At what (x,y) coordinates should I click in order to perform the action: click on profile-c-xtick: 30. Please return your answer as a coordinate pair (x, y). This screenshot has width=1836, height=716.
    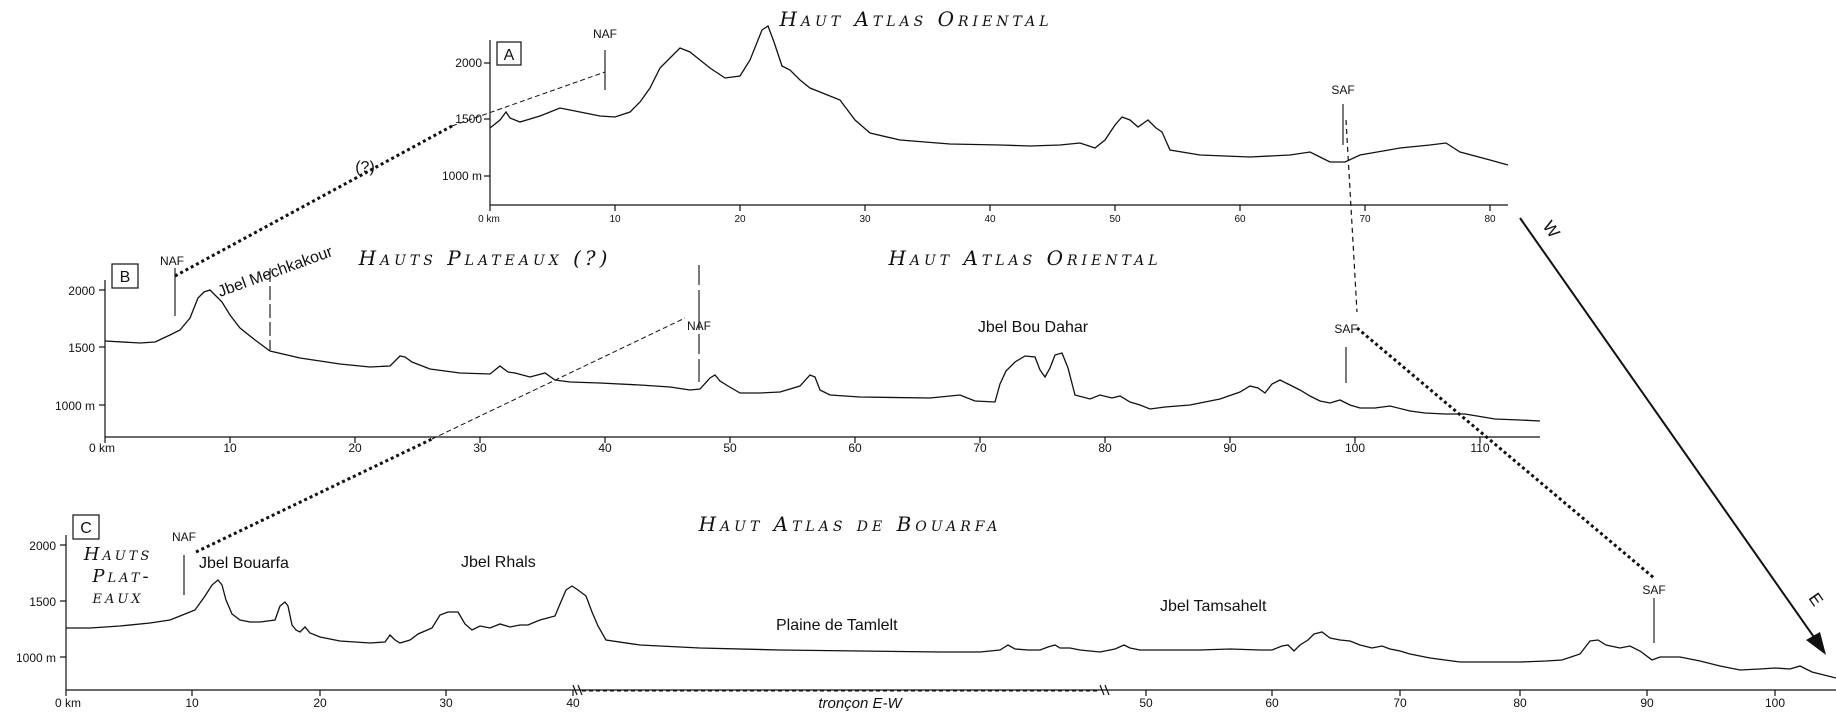
    Looking at the image, I should click on (446, 703).